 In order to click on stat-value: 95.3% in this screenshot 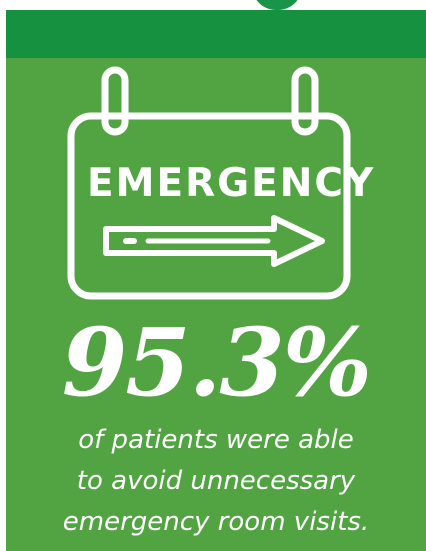, I will do `click(216, 363)`.